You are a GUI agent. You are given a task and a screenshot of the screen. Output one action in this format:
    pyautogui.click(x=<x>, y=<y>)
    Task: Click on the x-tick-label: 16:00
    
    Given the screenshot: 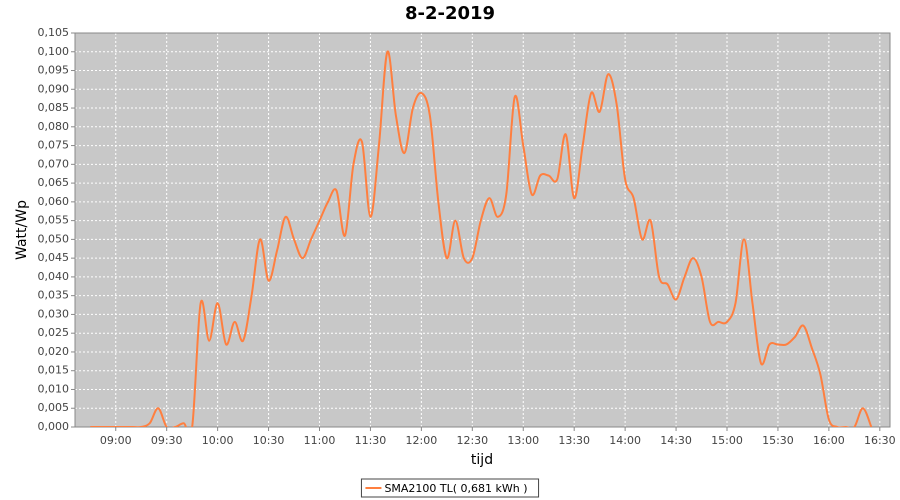 What is the action you would take?
    pyautogui.click(x=829, y=440)
    